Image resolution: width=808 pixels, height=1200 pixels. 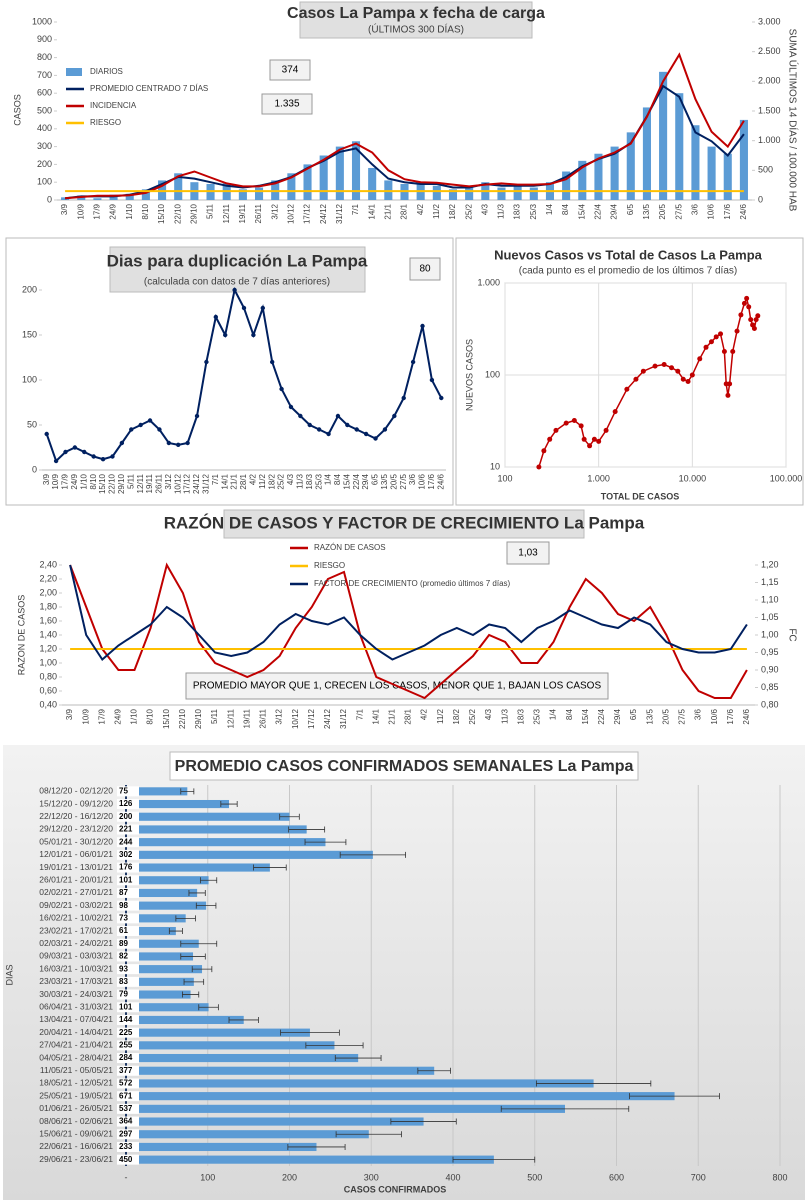 What do you see at coordinates (585, 716) in the screenshot?
I see `x-tick-label: 15/4` at bounding box center [585, 716].